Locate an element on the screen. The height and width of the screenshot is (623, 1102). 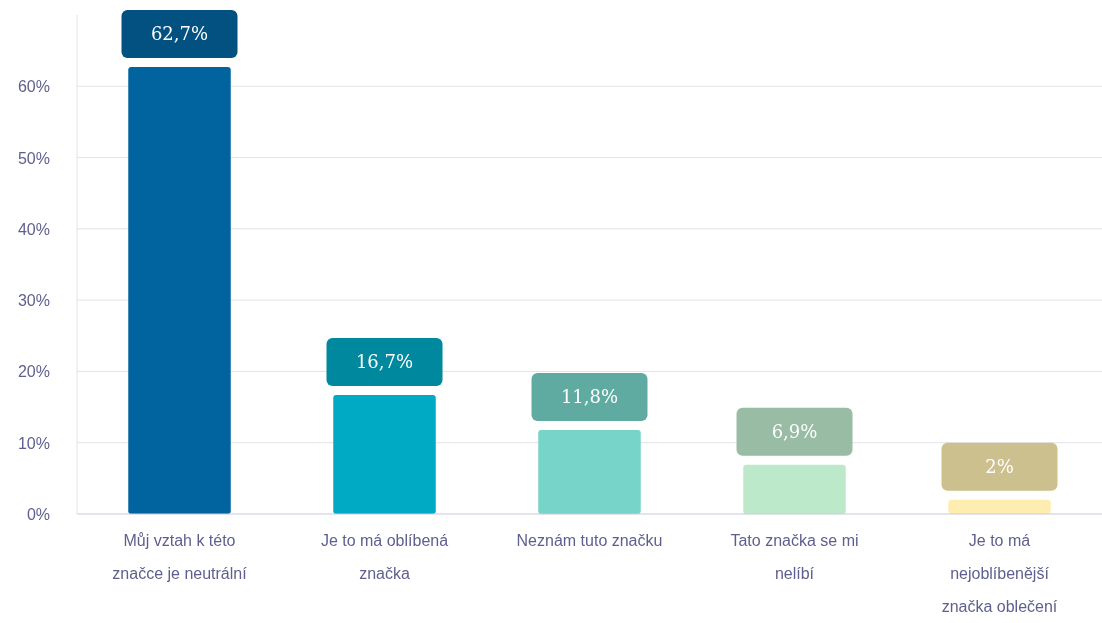
y-tick-label: 10% is located at coordinates (33, 443).